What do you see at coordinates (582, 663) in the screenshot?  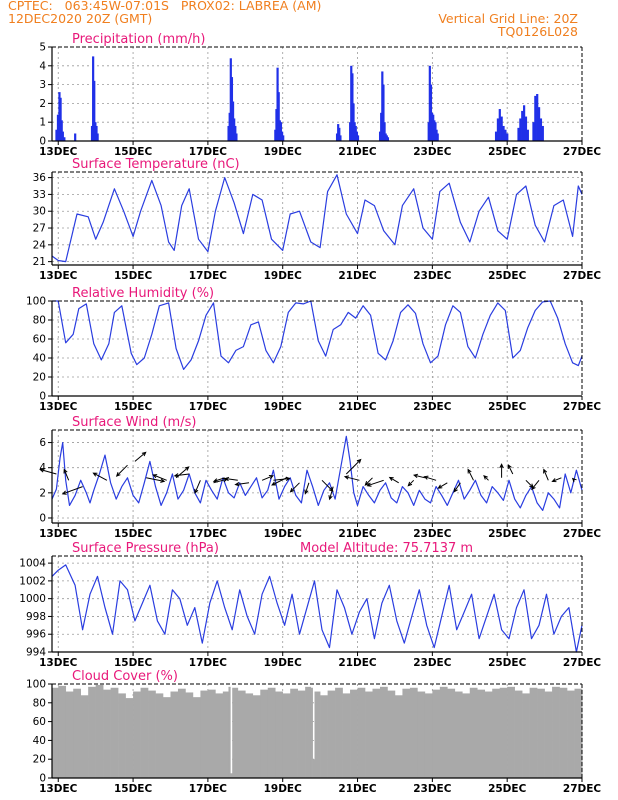 I see `xtick-label-pres: 27DEC` at bounding box center [582, 663].